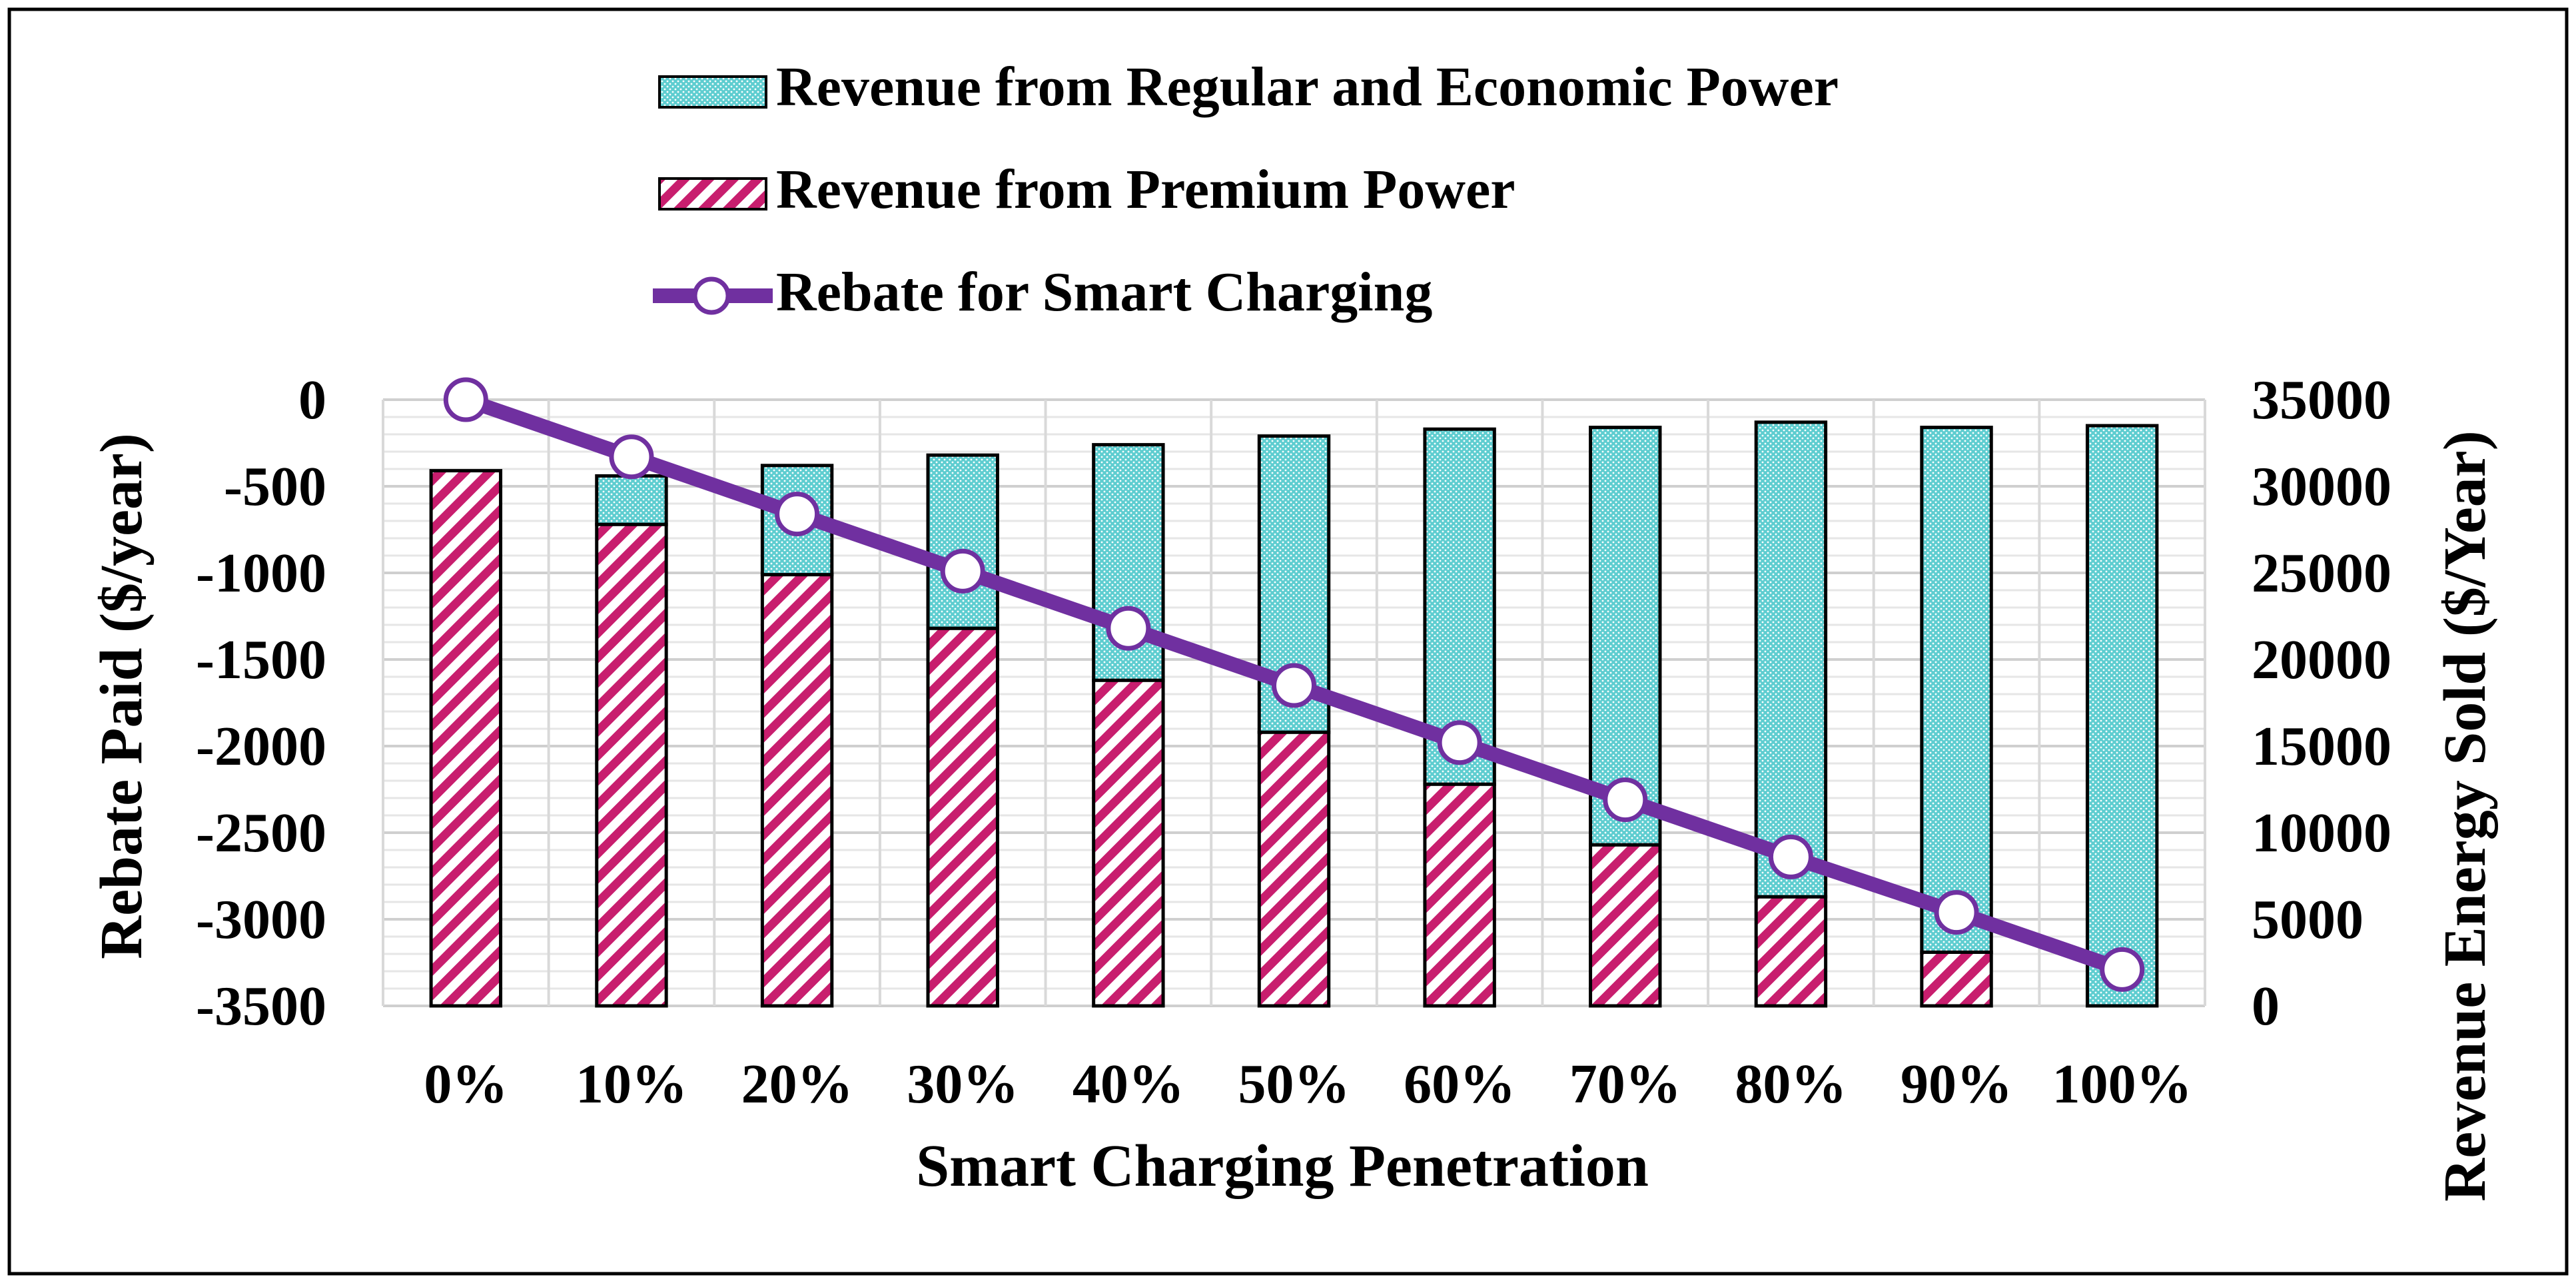 This screenshot has height=1283, width=2576. What do you see at coordinates (261, 833) in the screenshot?
I see `y-tick-label: -2500` at bounding box center [261, 833].